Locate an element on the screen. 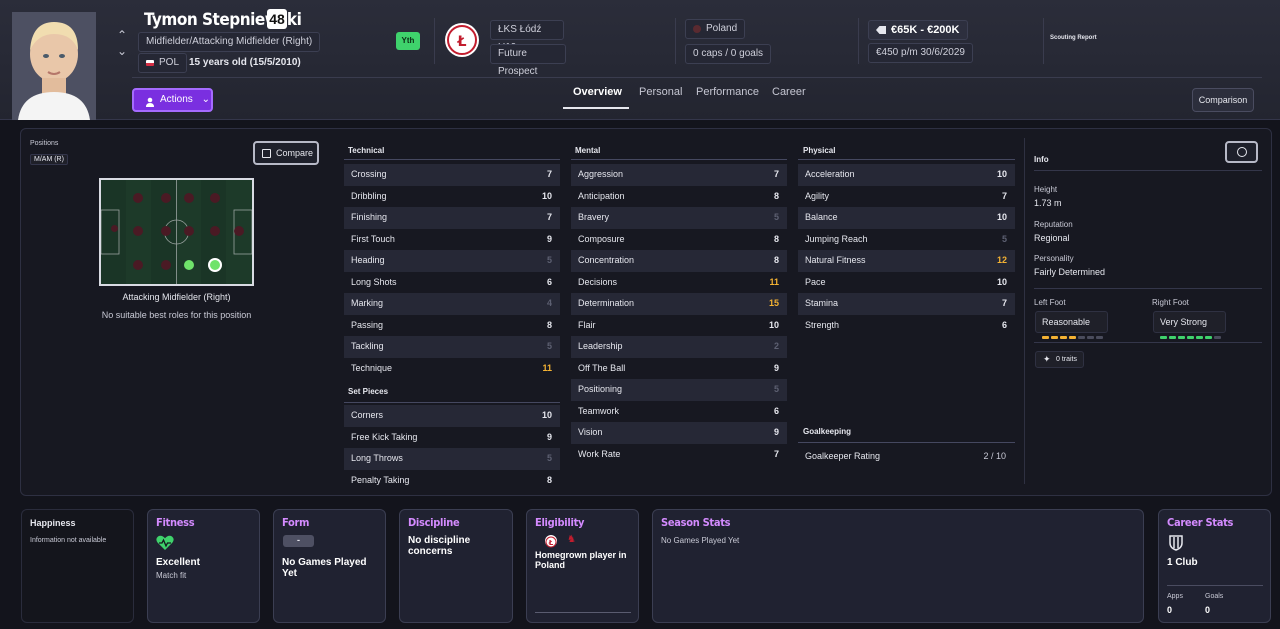 This screenshot has width=1280, height=629. career-stats-card: Career Stats 1 Club Apps 0 Goals 0 is located at coordinates (1214, 566).